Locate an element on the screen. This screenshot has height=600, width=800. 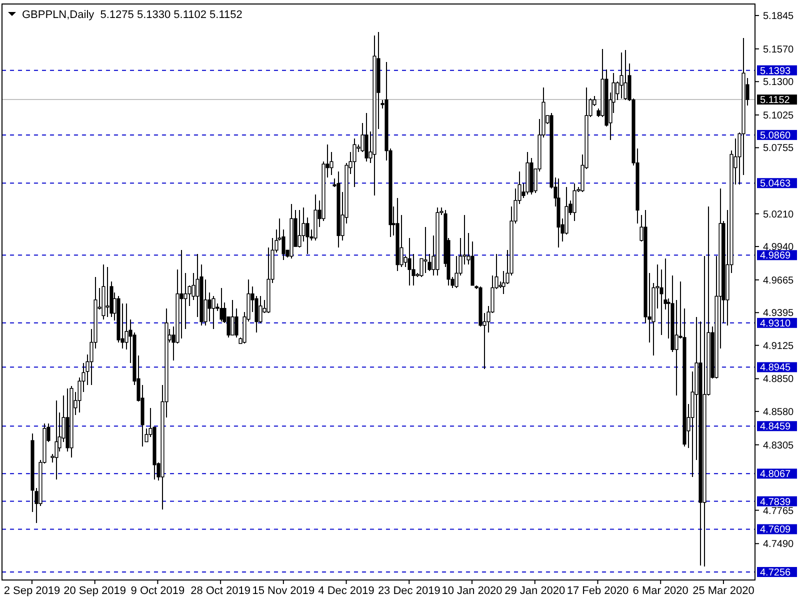
x-tick-label: 29 Jan 2020 is located at coordinates (535, 591).